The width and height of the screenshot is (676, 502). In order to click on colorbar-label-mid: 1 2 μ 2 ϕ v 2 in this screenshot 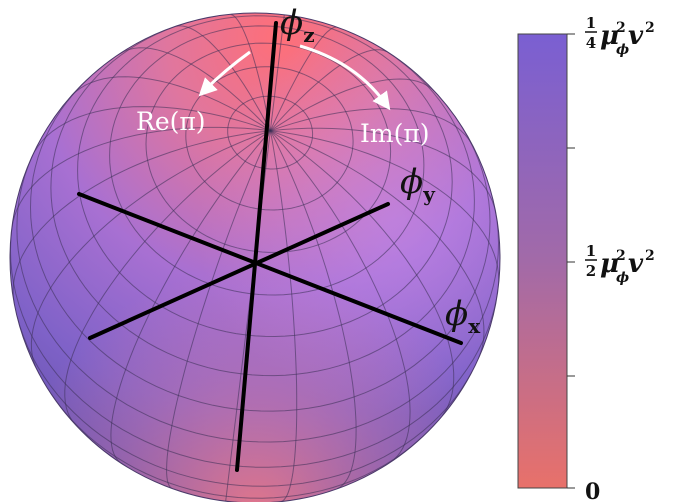, I will do `click(620, 264)`.